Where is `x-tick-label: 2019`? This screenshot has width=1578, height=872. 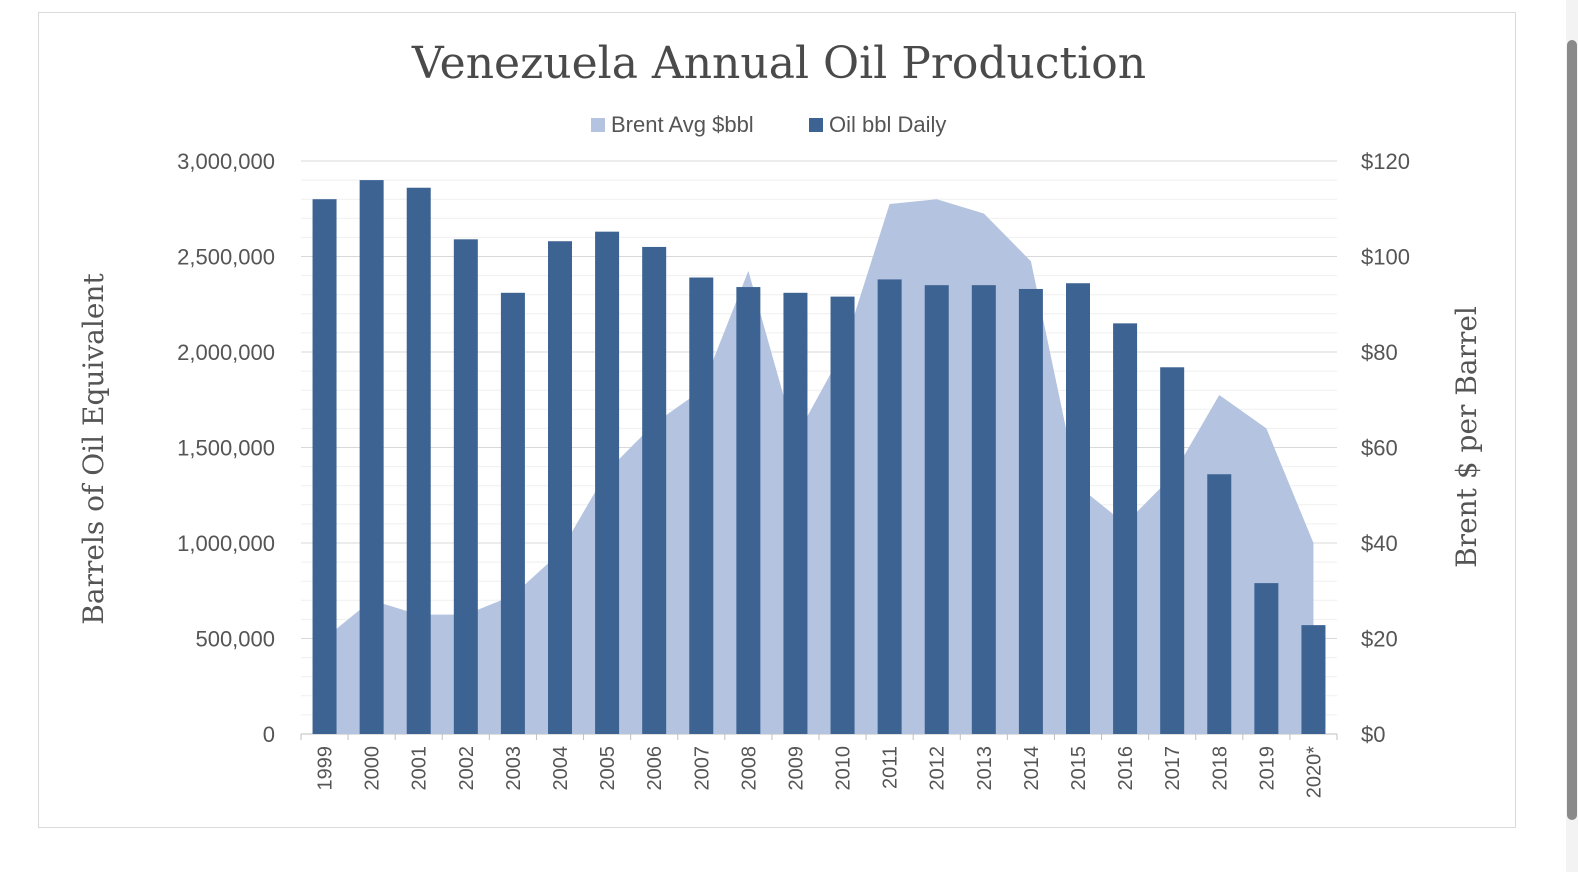 x-tick-label: 2019 is located at coordinates (1267, 768).